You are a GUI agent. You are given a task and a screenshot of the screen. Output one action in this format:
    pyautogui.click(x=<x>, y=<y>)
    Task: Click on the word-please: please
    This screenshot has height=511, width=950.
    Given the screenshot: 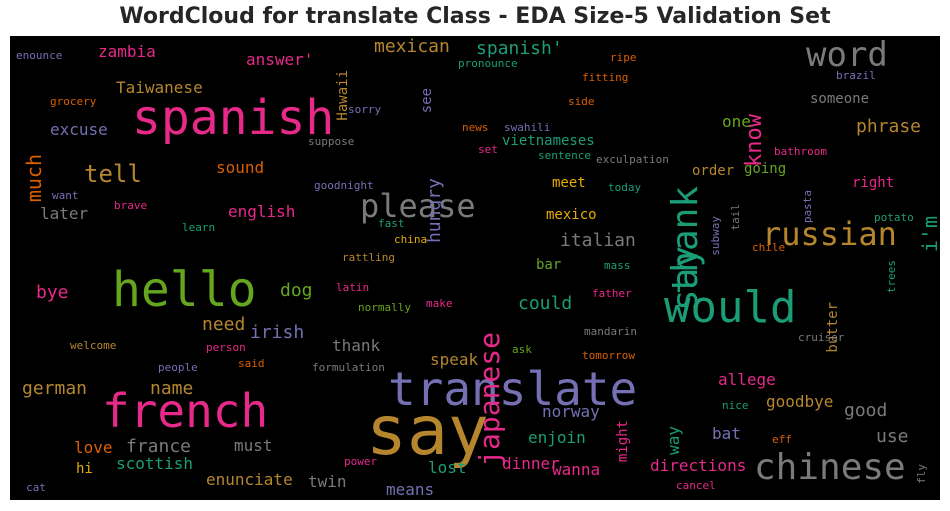 What is the action you would take?
    pyautogui.click(x=418, y=206)
    